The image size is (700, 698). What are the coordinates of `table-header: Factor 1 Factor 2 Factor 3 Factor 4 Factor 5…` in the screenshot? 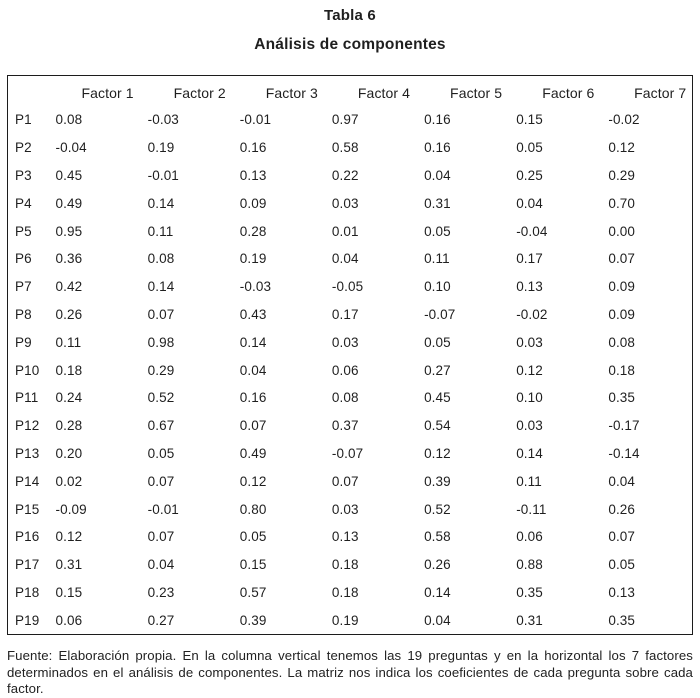 It's located at (350, 91).